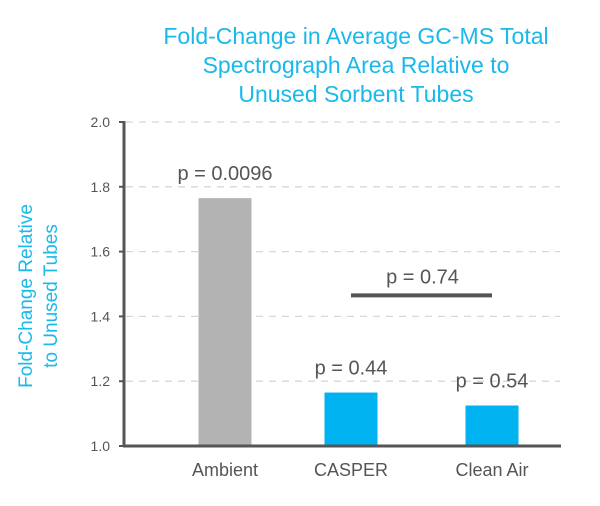 Image resolution: width=600 pixels, height=506 pixels. Describe the element at coordinates (101, 252) in the screenshot. I see `y-tick-label: 1.6` at that location.